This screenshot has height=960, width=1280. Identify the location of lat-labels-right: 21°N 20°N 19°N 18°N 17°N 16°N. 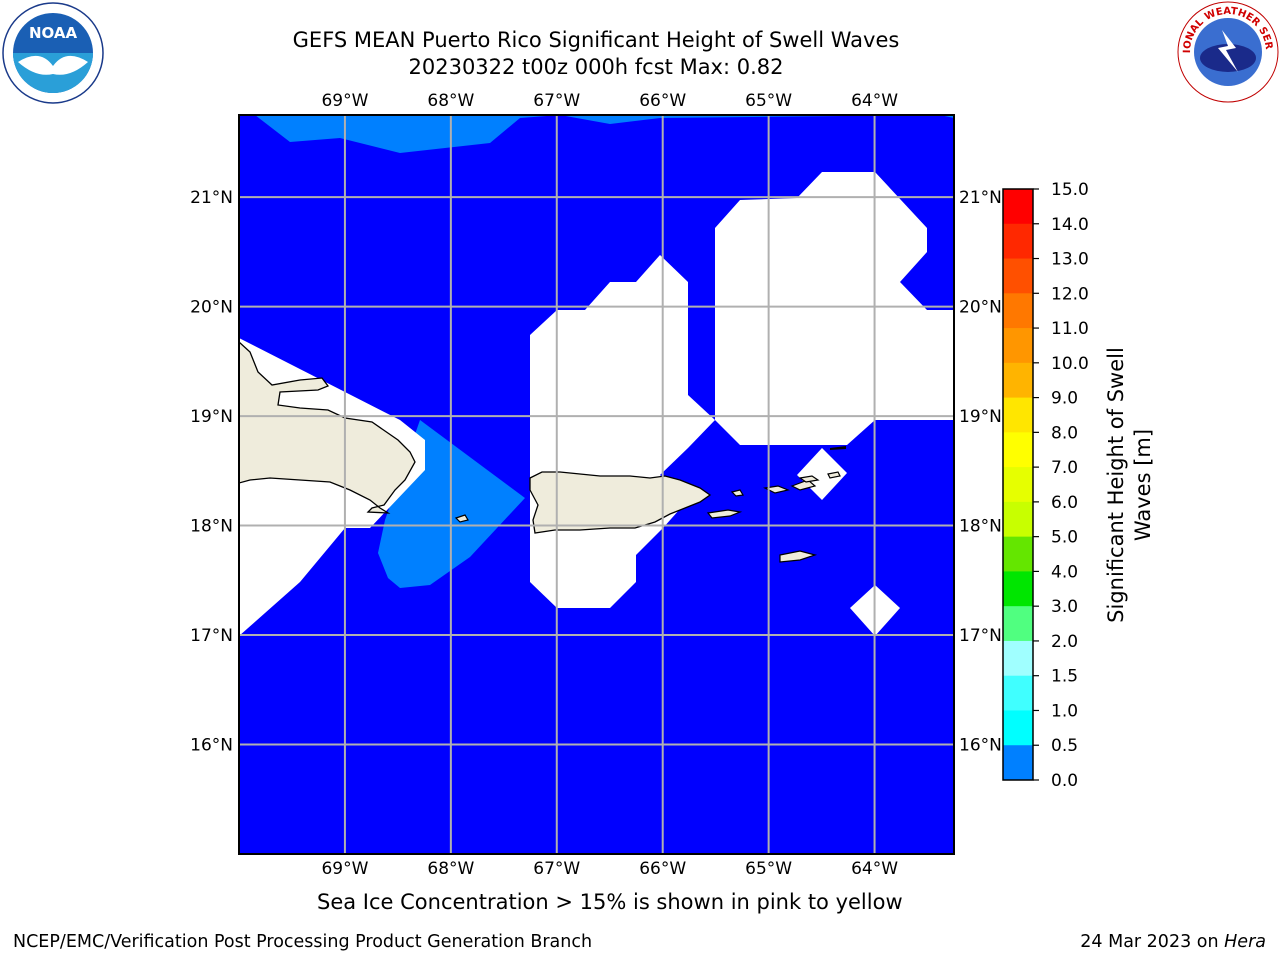
(980, 471).